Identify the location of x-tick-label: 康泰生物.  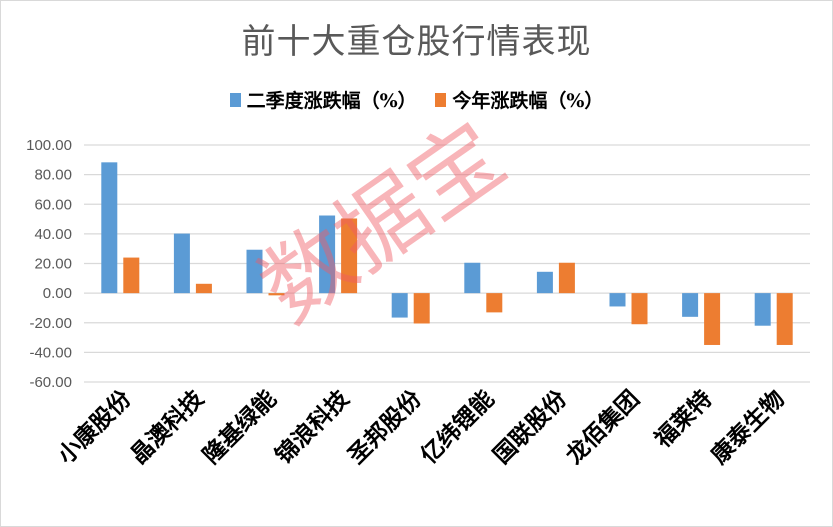
(748, 427).